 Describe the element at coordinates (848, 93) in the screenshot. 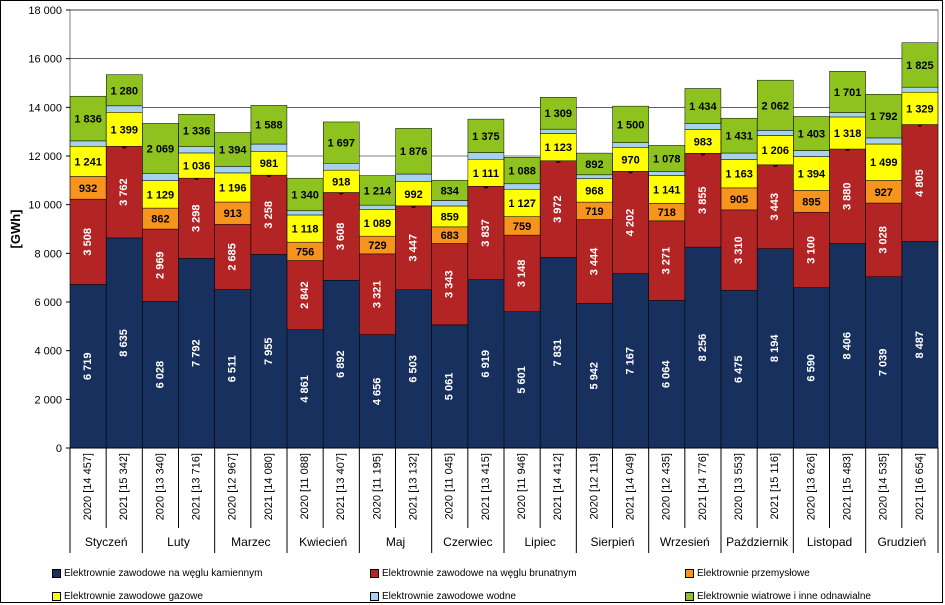

I see `data-label: 1 701` at that location.